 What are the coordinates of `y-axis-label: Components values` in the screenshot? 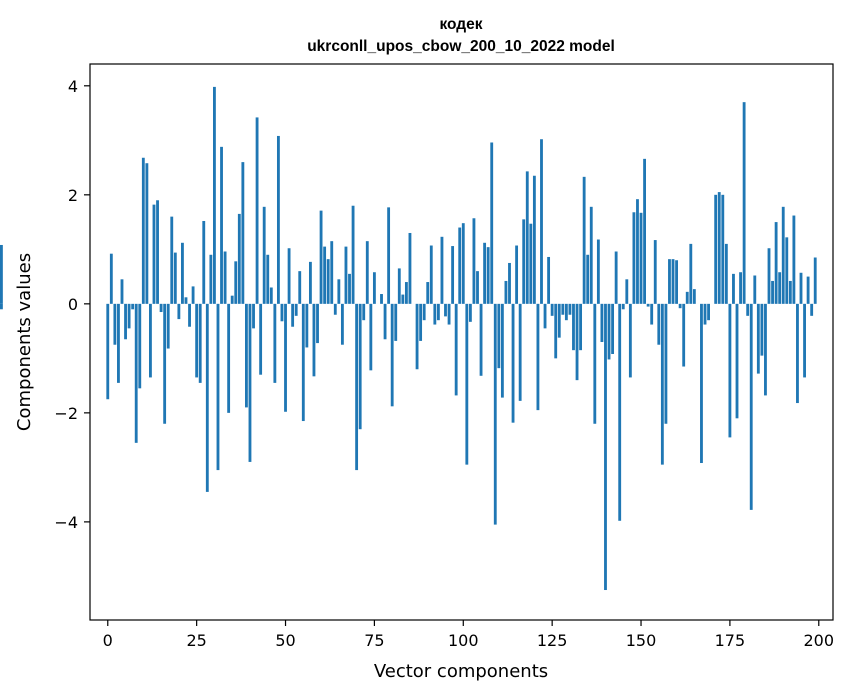 It's located at (24, 342).